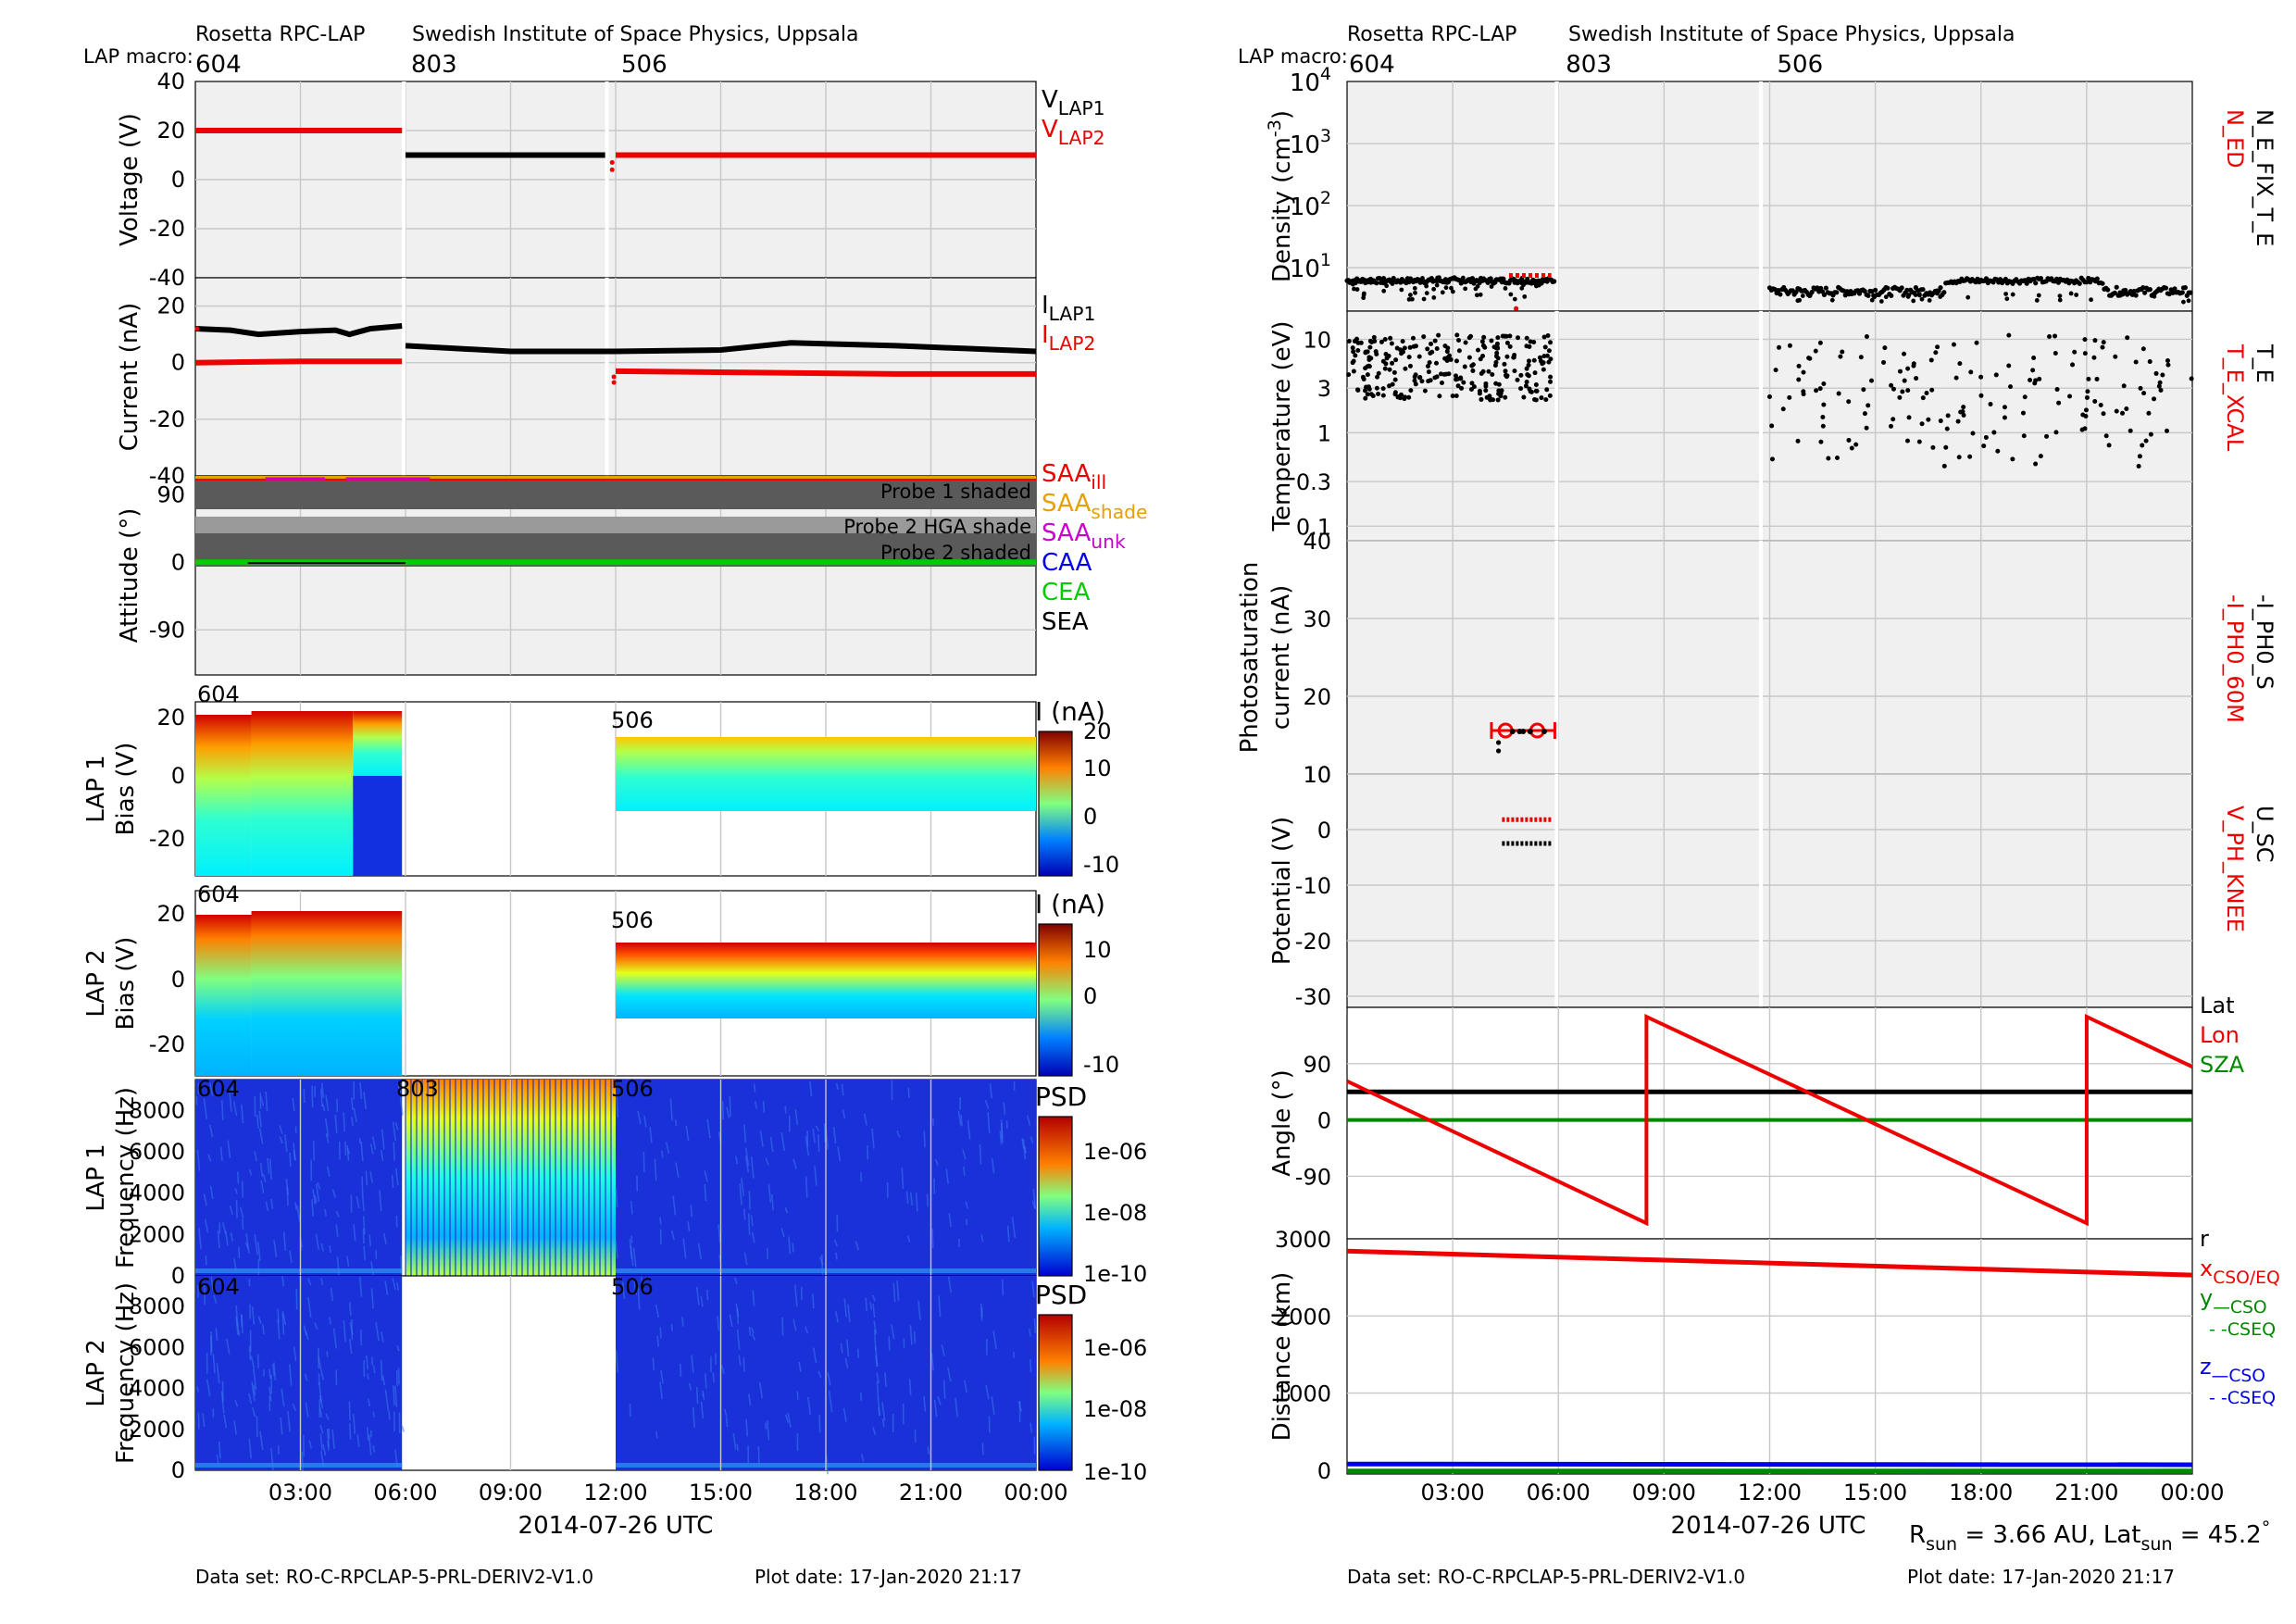 Image resolution: width=2296 pixels, height=1624 pixels. Describe the element at coordinates (167, 419) in the screenshot. I see `ytick-label: -20` at that location.